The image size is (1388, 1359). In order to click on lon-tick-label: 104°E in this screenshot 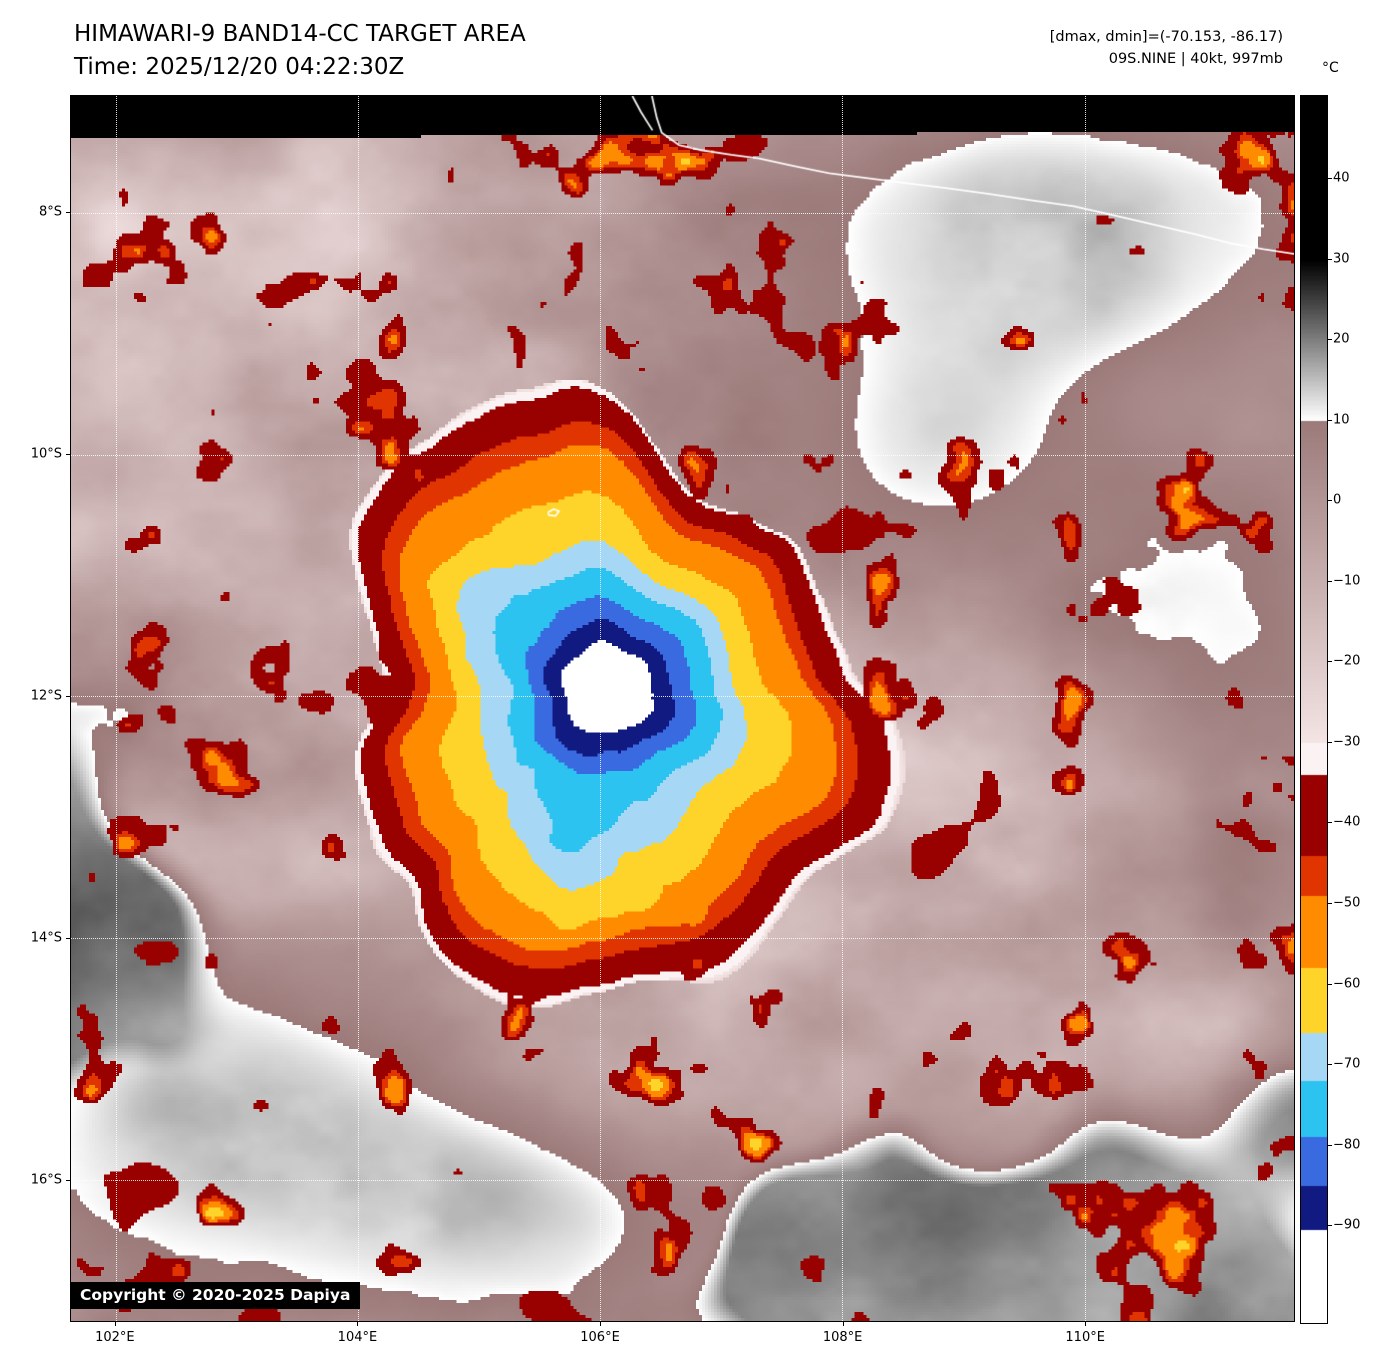, I will do `click(357, 1337)`.